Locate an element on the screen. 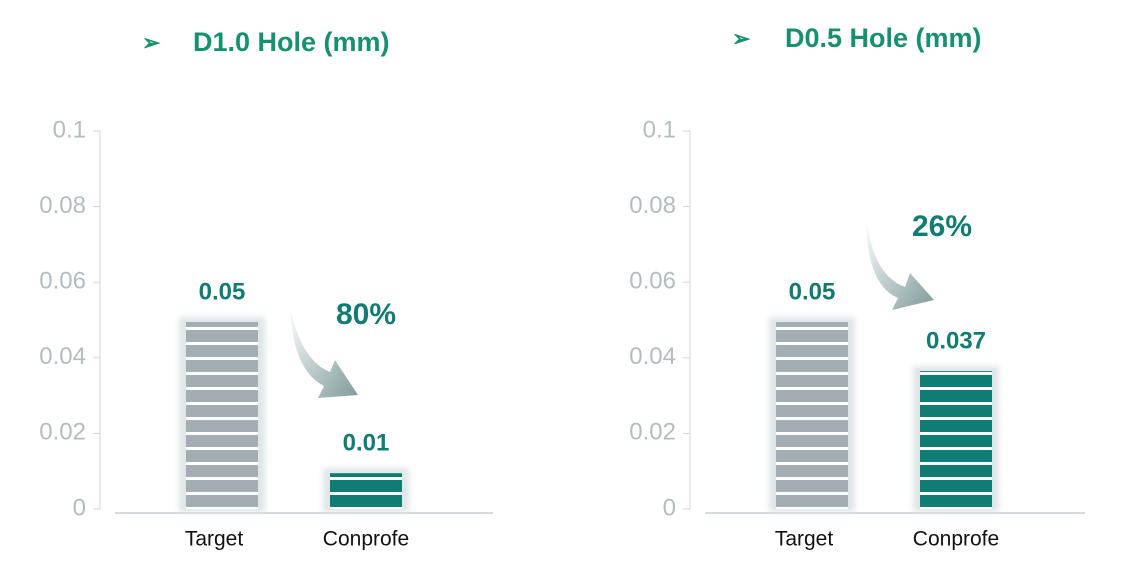 The height and width of the screenshot is (580, 1124). chart-title: D1.0 Hole (mm) is located at coordinates (291, 42).